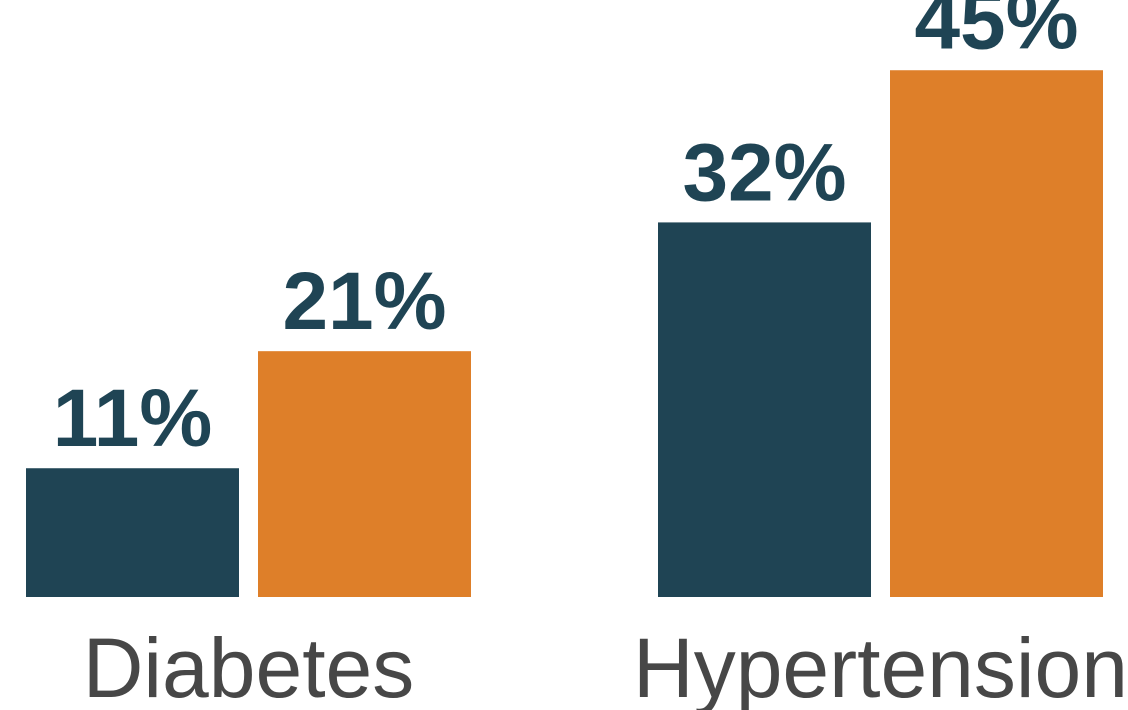 The image size is (1128, 710). Describe the element at coordinates (605, 665) in the screenshot. I see `category-labels-group: Diabetes Hypertension` at that location.